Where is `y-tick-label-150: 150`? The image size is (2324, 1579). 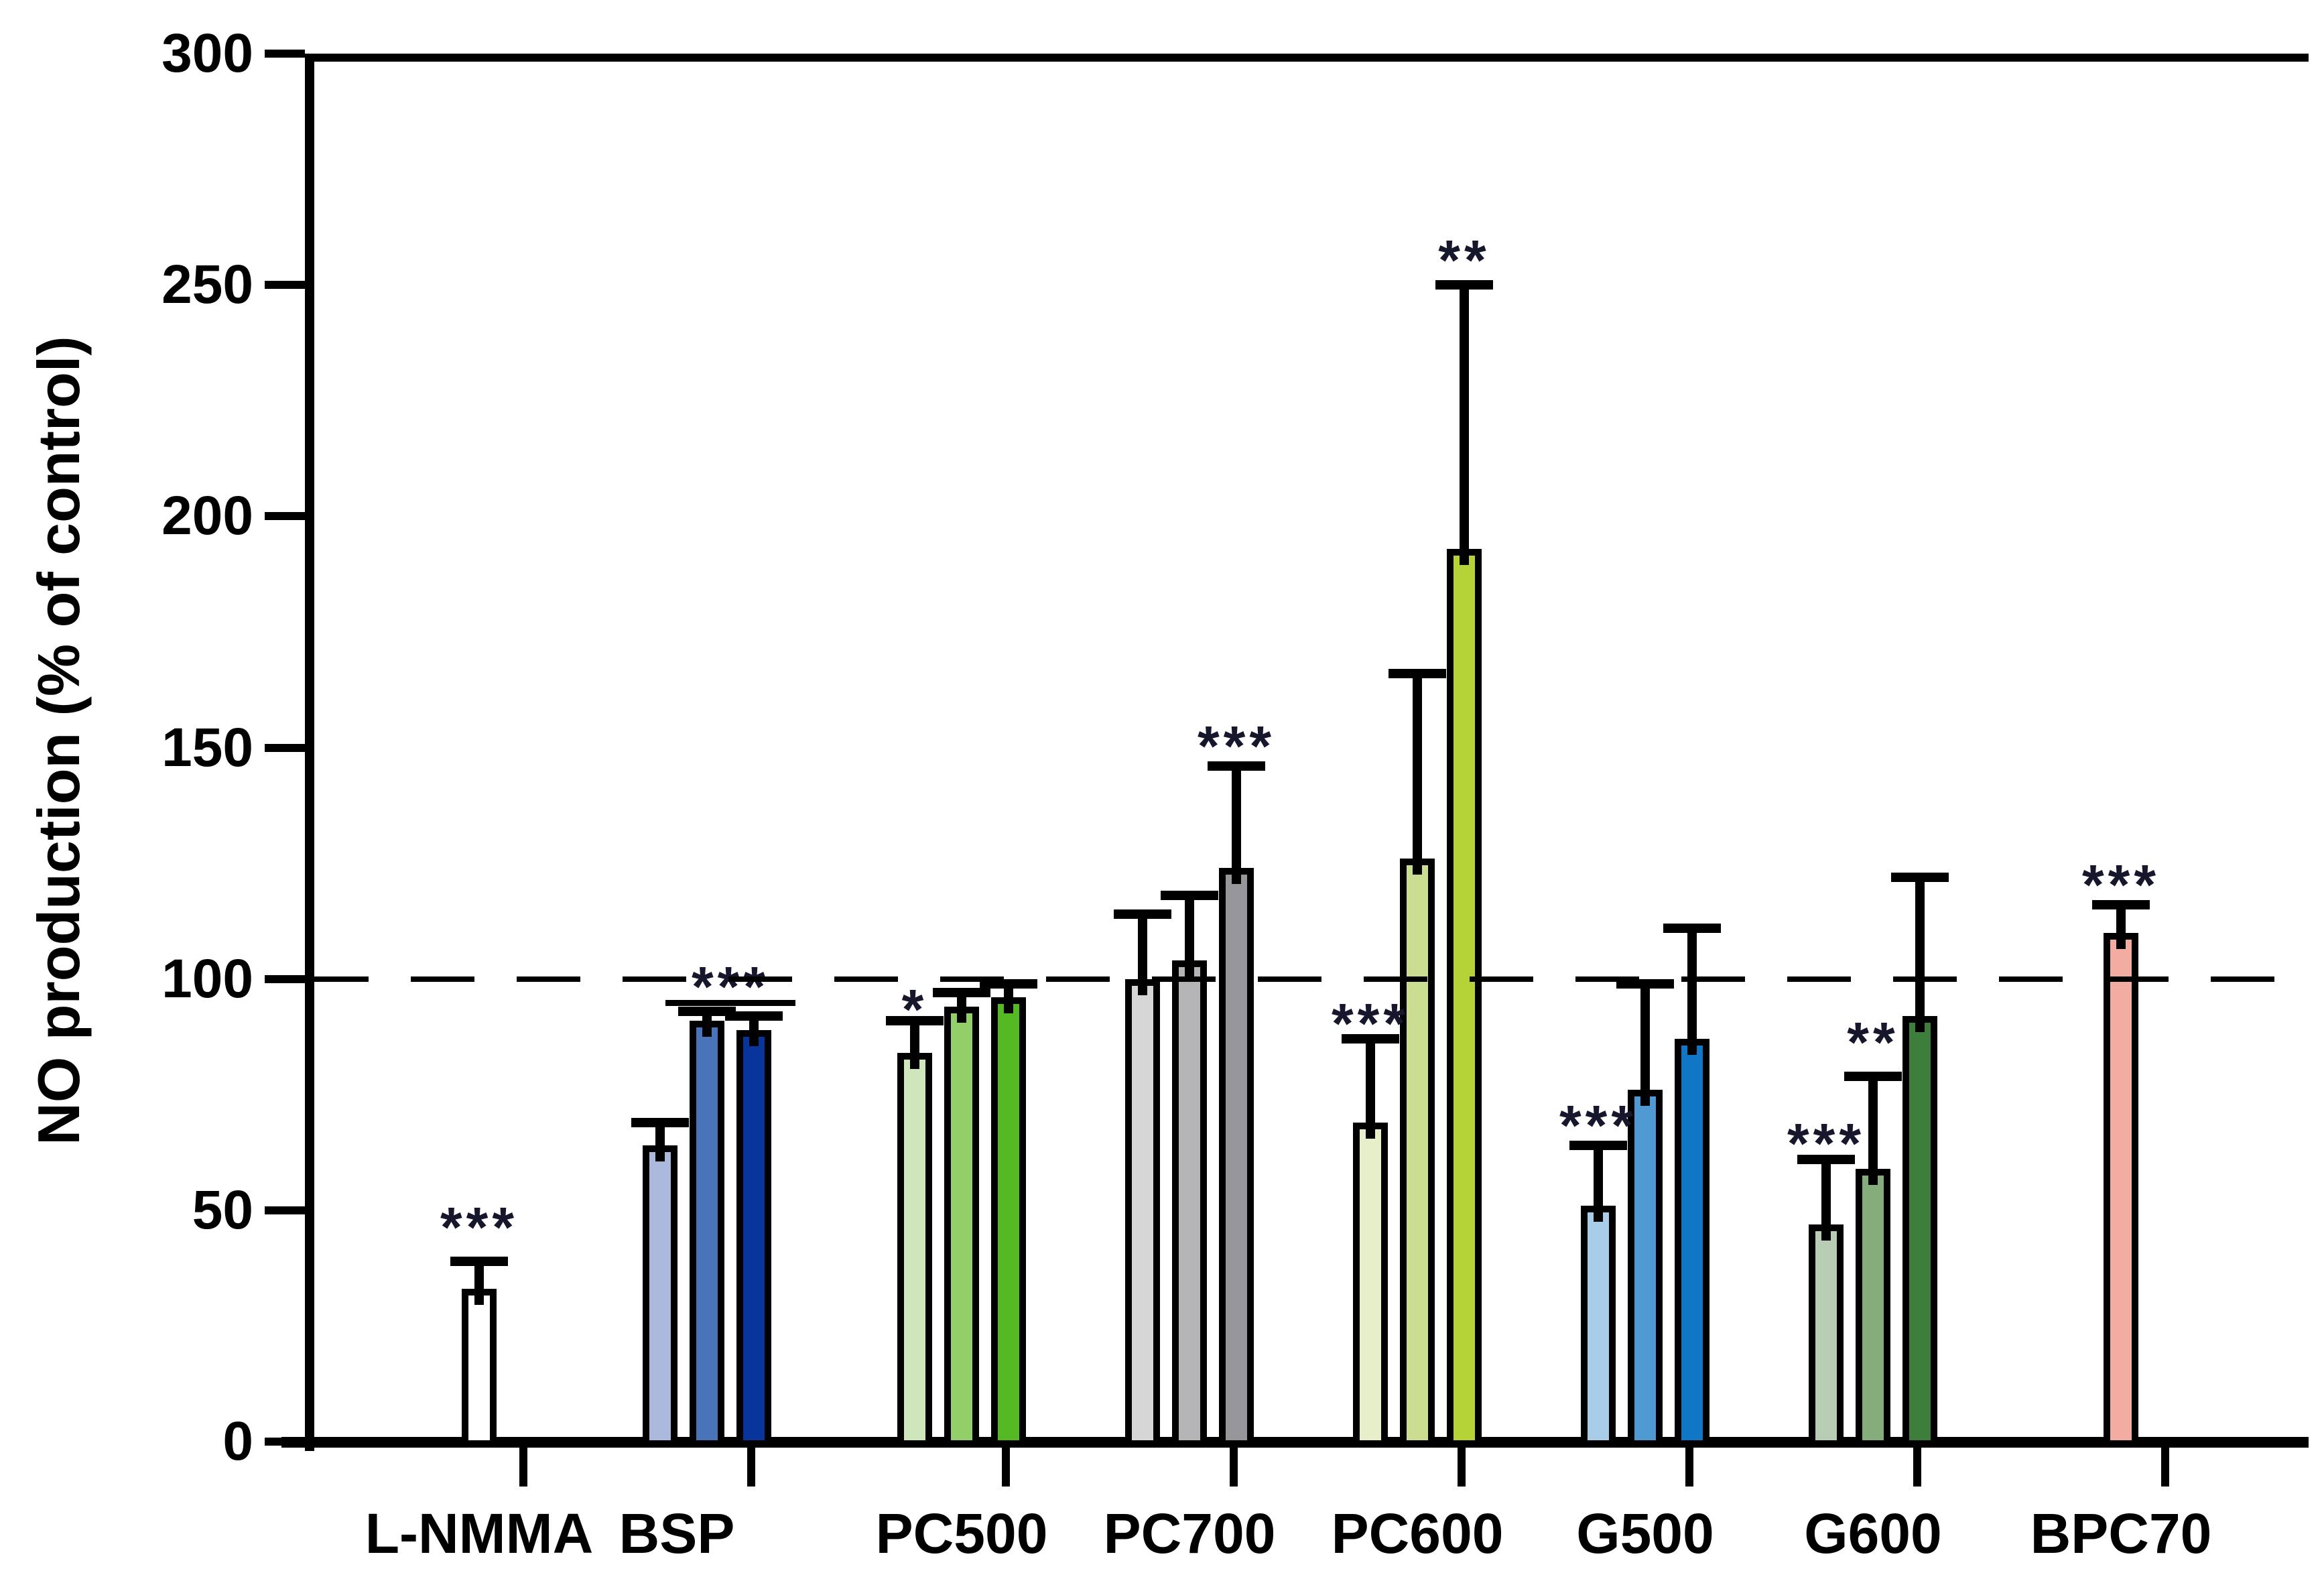 y-tick-label-150: 150 is located at coordinates (208, 747).